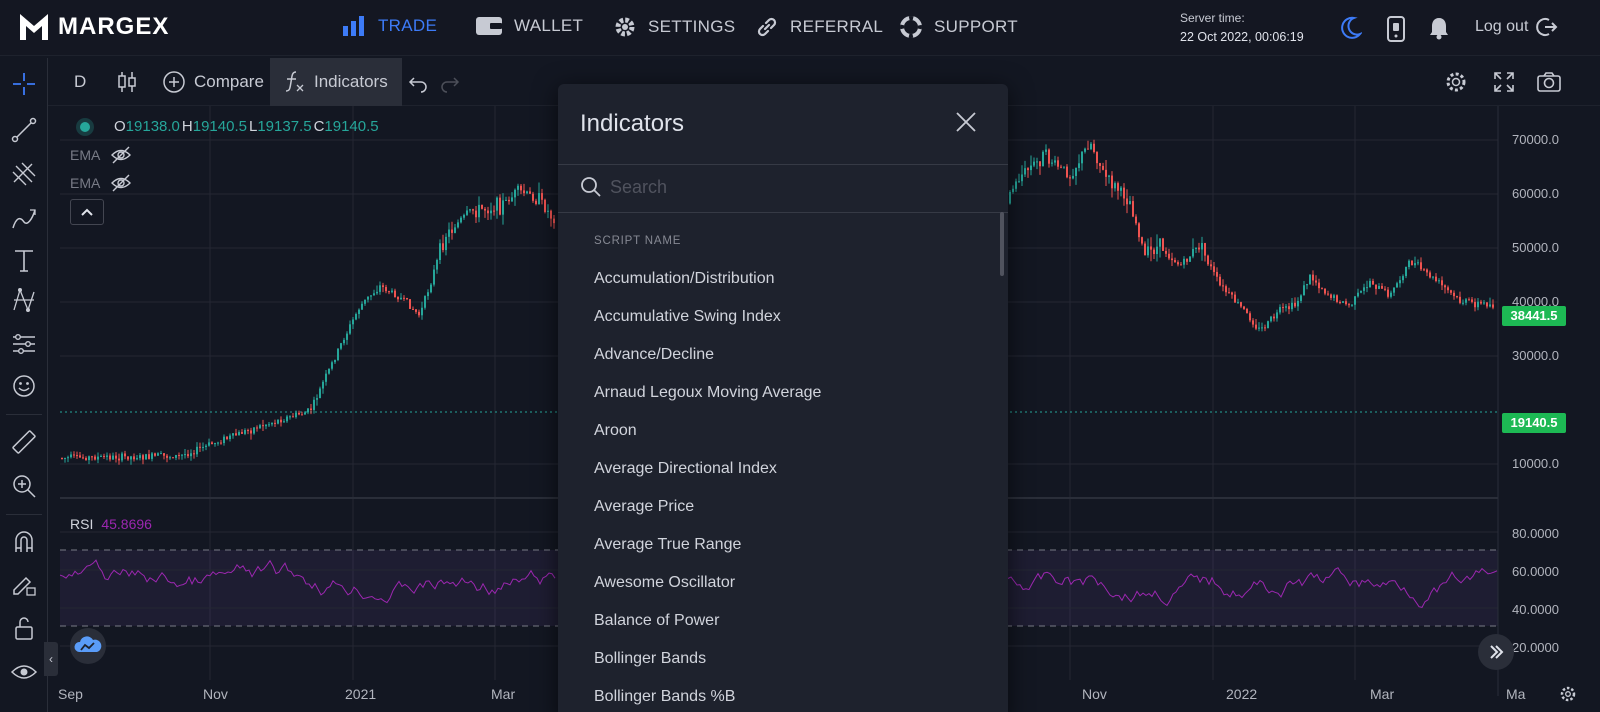 The image size is (1600, 712). What do you see at coordinates (911, 27) in the screenshot?
I see `lifebuoy-icon` at bounding box center [911, 27].